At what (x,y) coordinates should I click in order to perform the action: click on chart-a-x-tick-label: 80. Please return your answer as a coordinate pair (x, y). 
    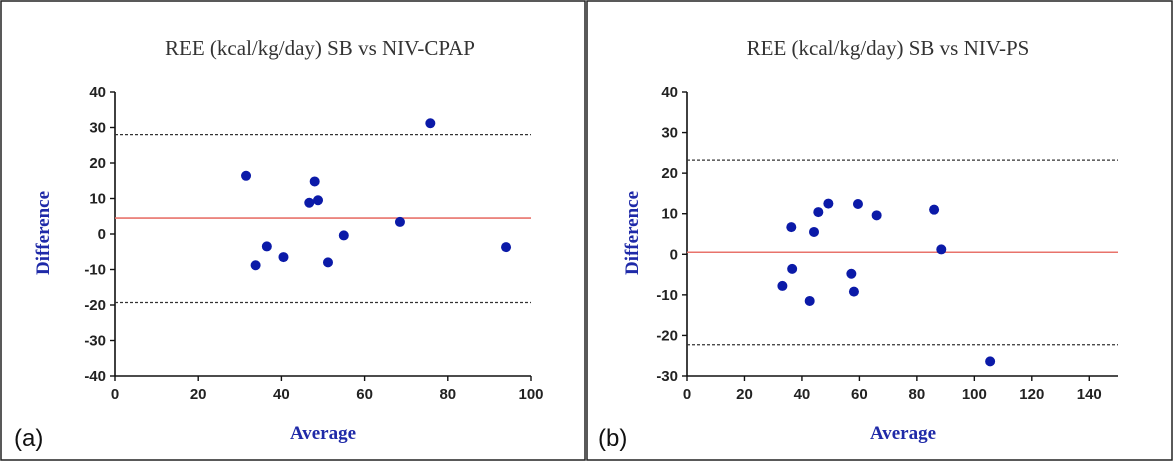
    Looking at the image, I should click on (447, 394).